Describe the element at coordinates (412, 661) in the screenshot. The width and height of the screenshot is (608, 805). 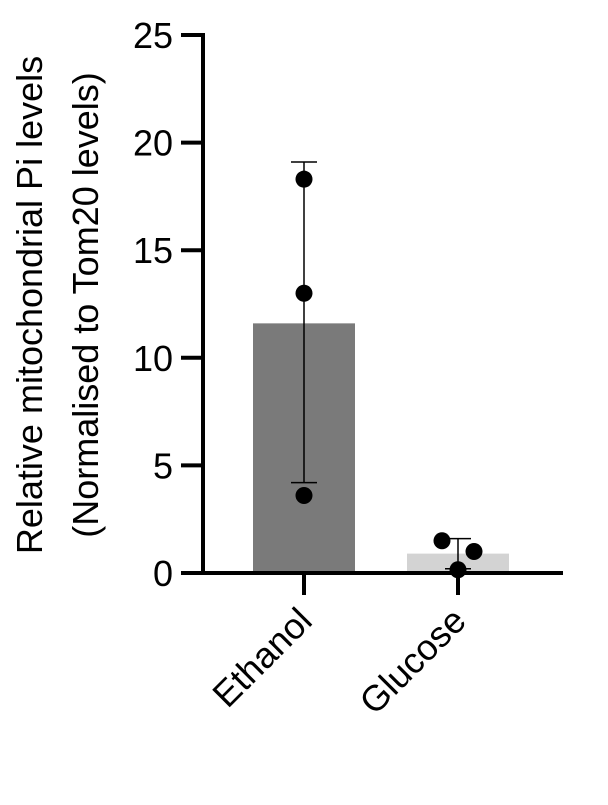
I see `x-category-label-glucose: Glucose` at that location.